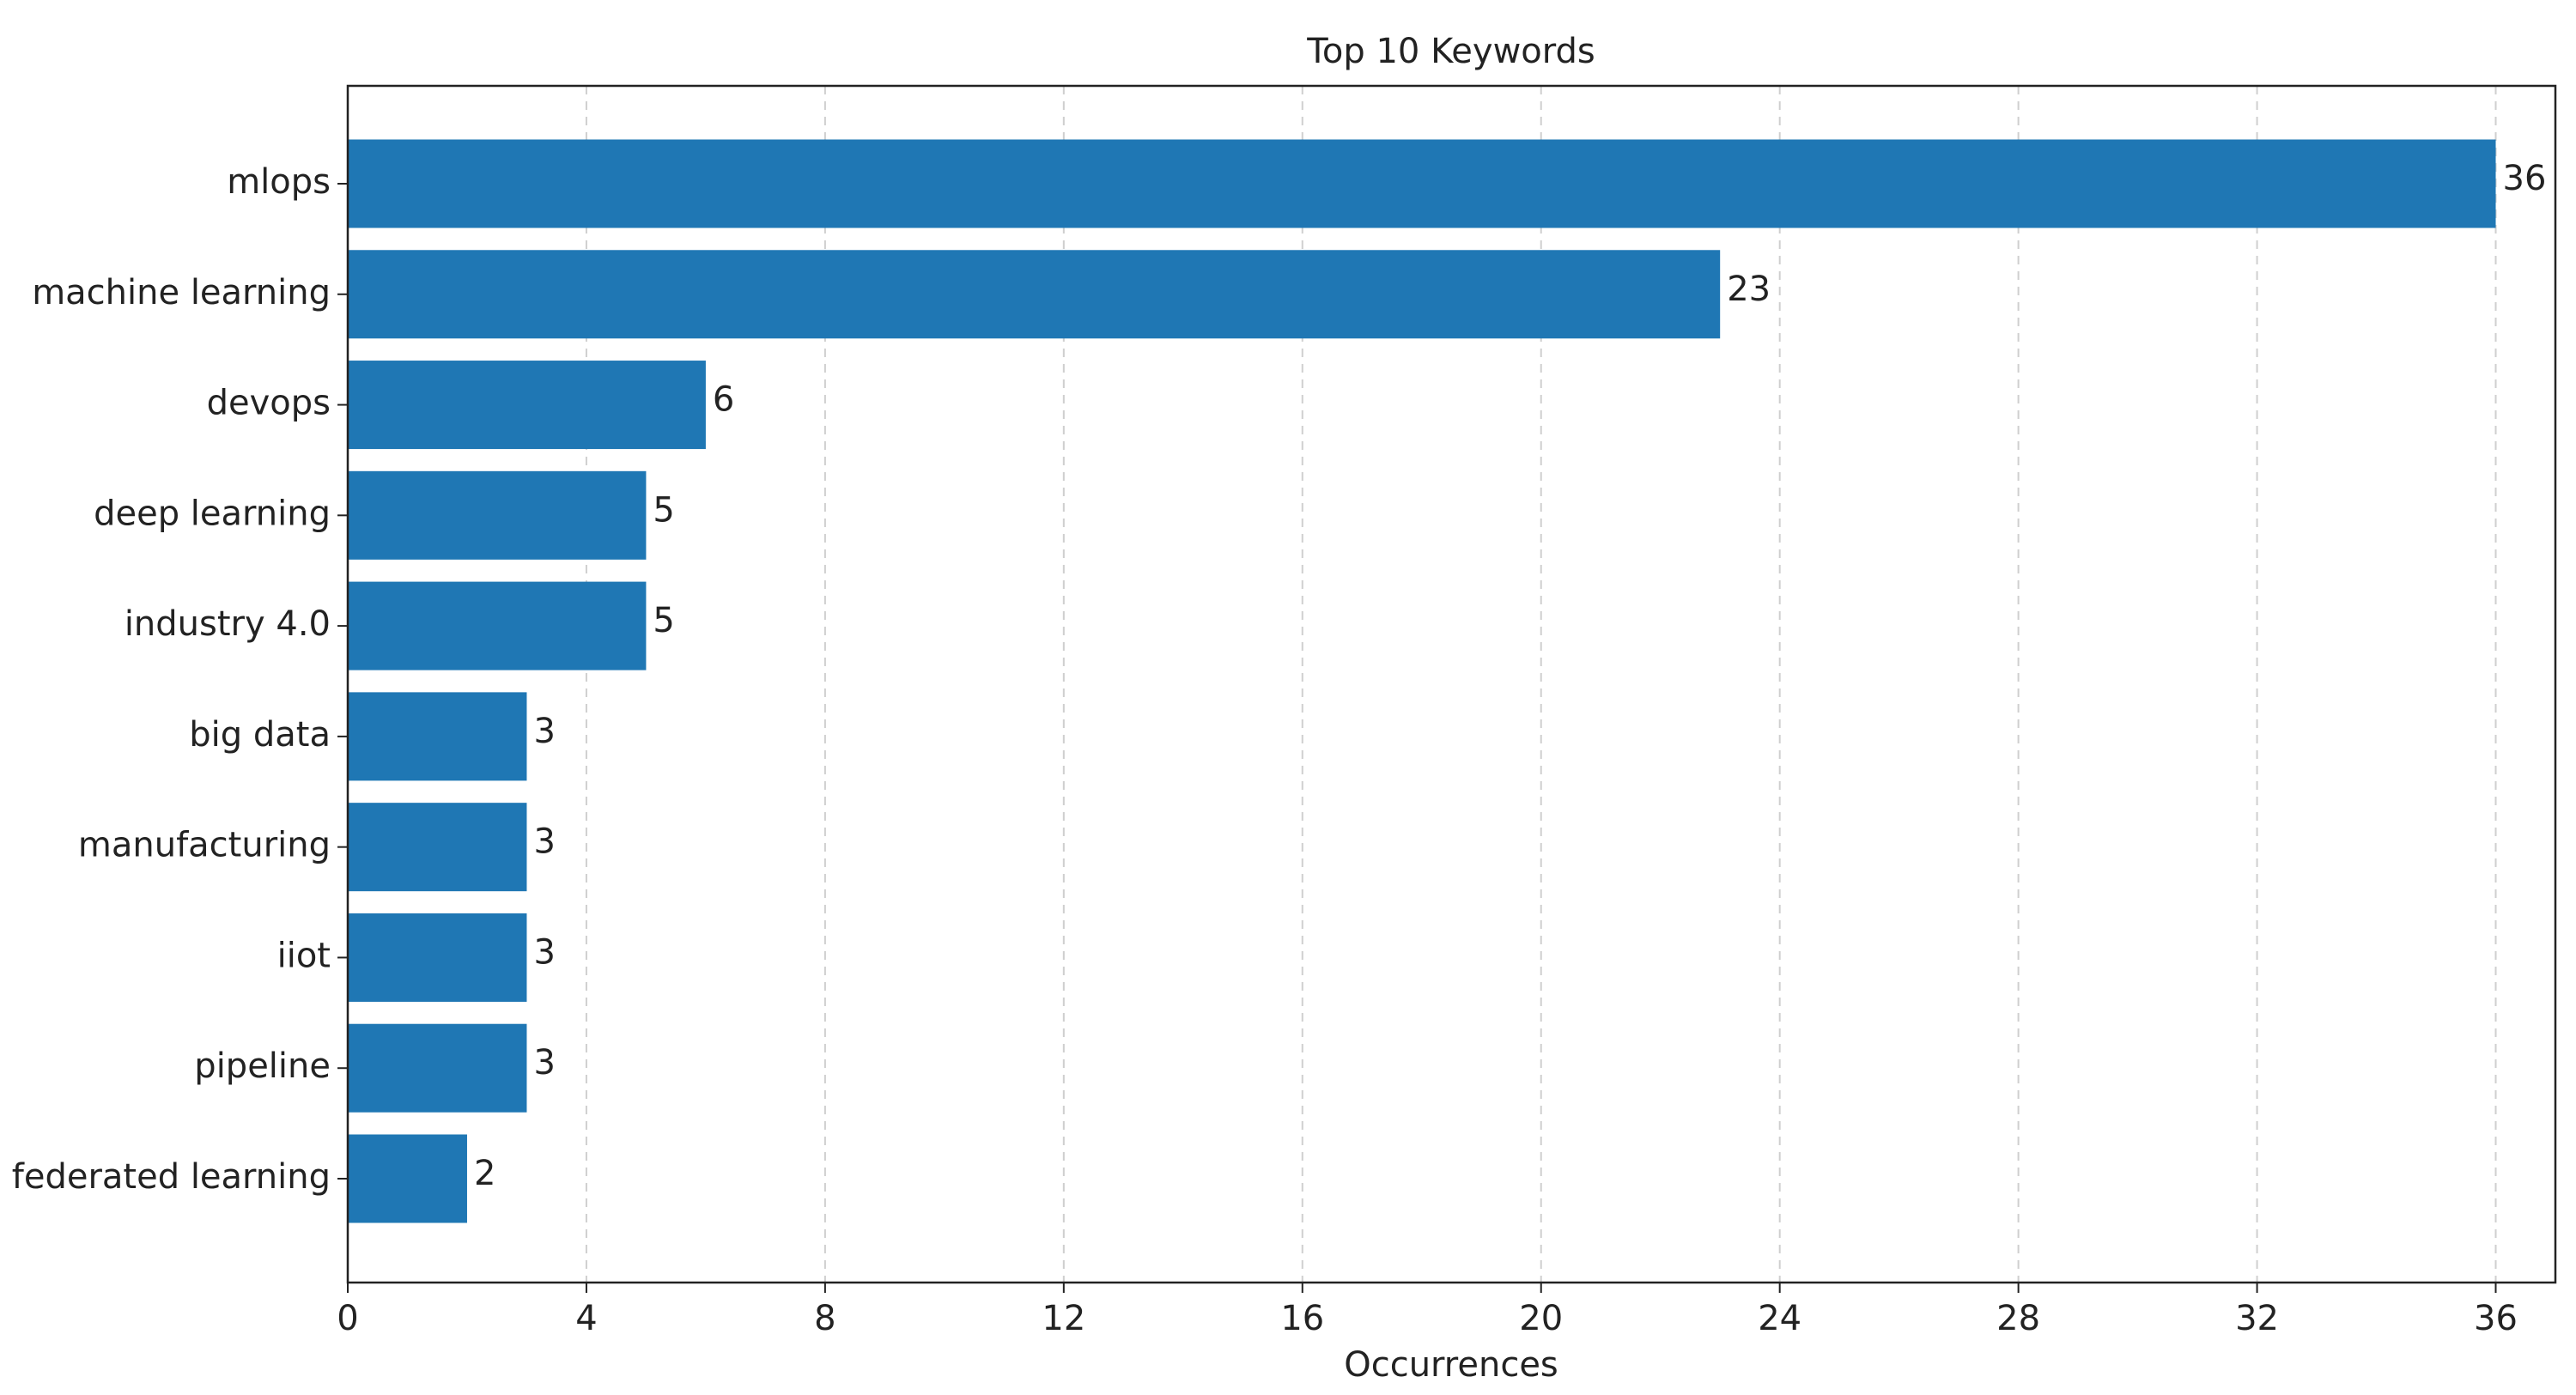  I want to click on y-tick-label: iiot, so click(304, 955).